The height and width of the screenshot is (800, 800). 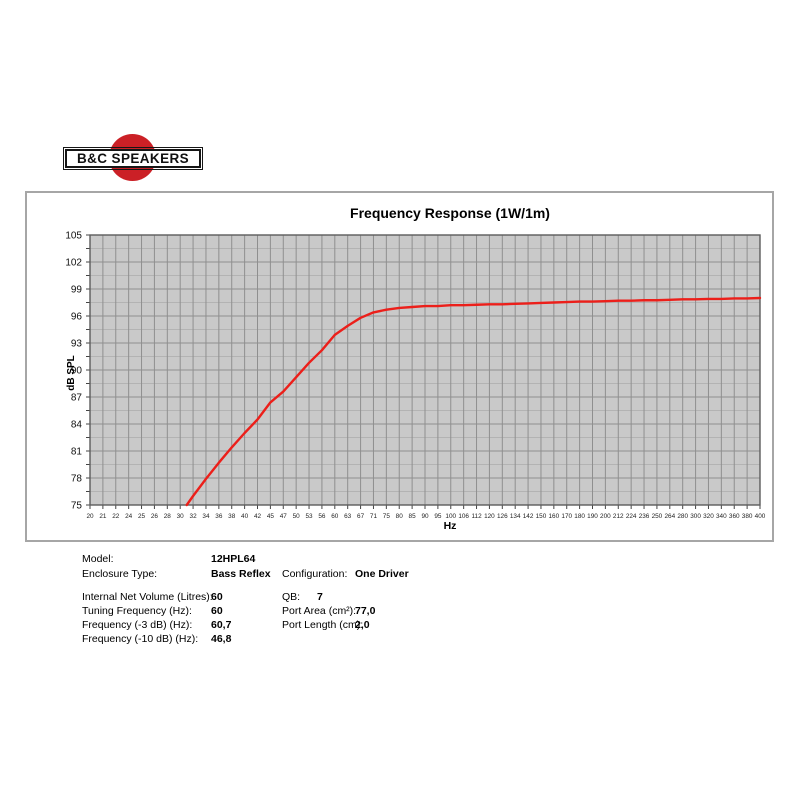 I want to click on svg-text: 53, so click(x=309, y=516).